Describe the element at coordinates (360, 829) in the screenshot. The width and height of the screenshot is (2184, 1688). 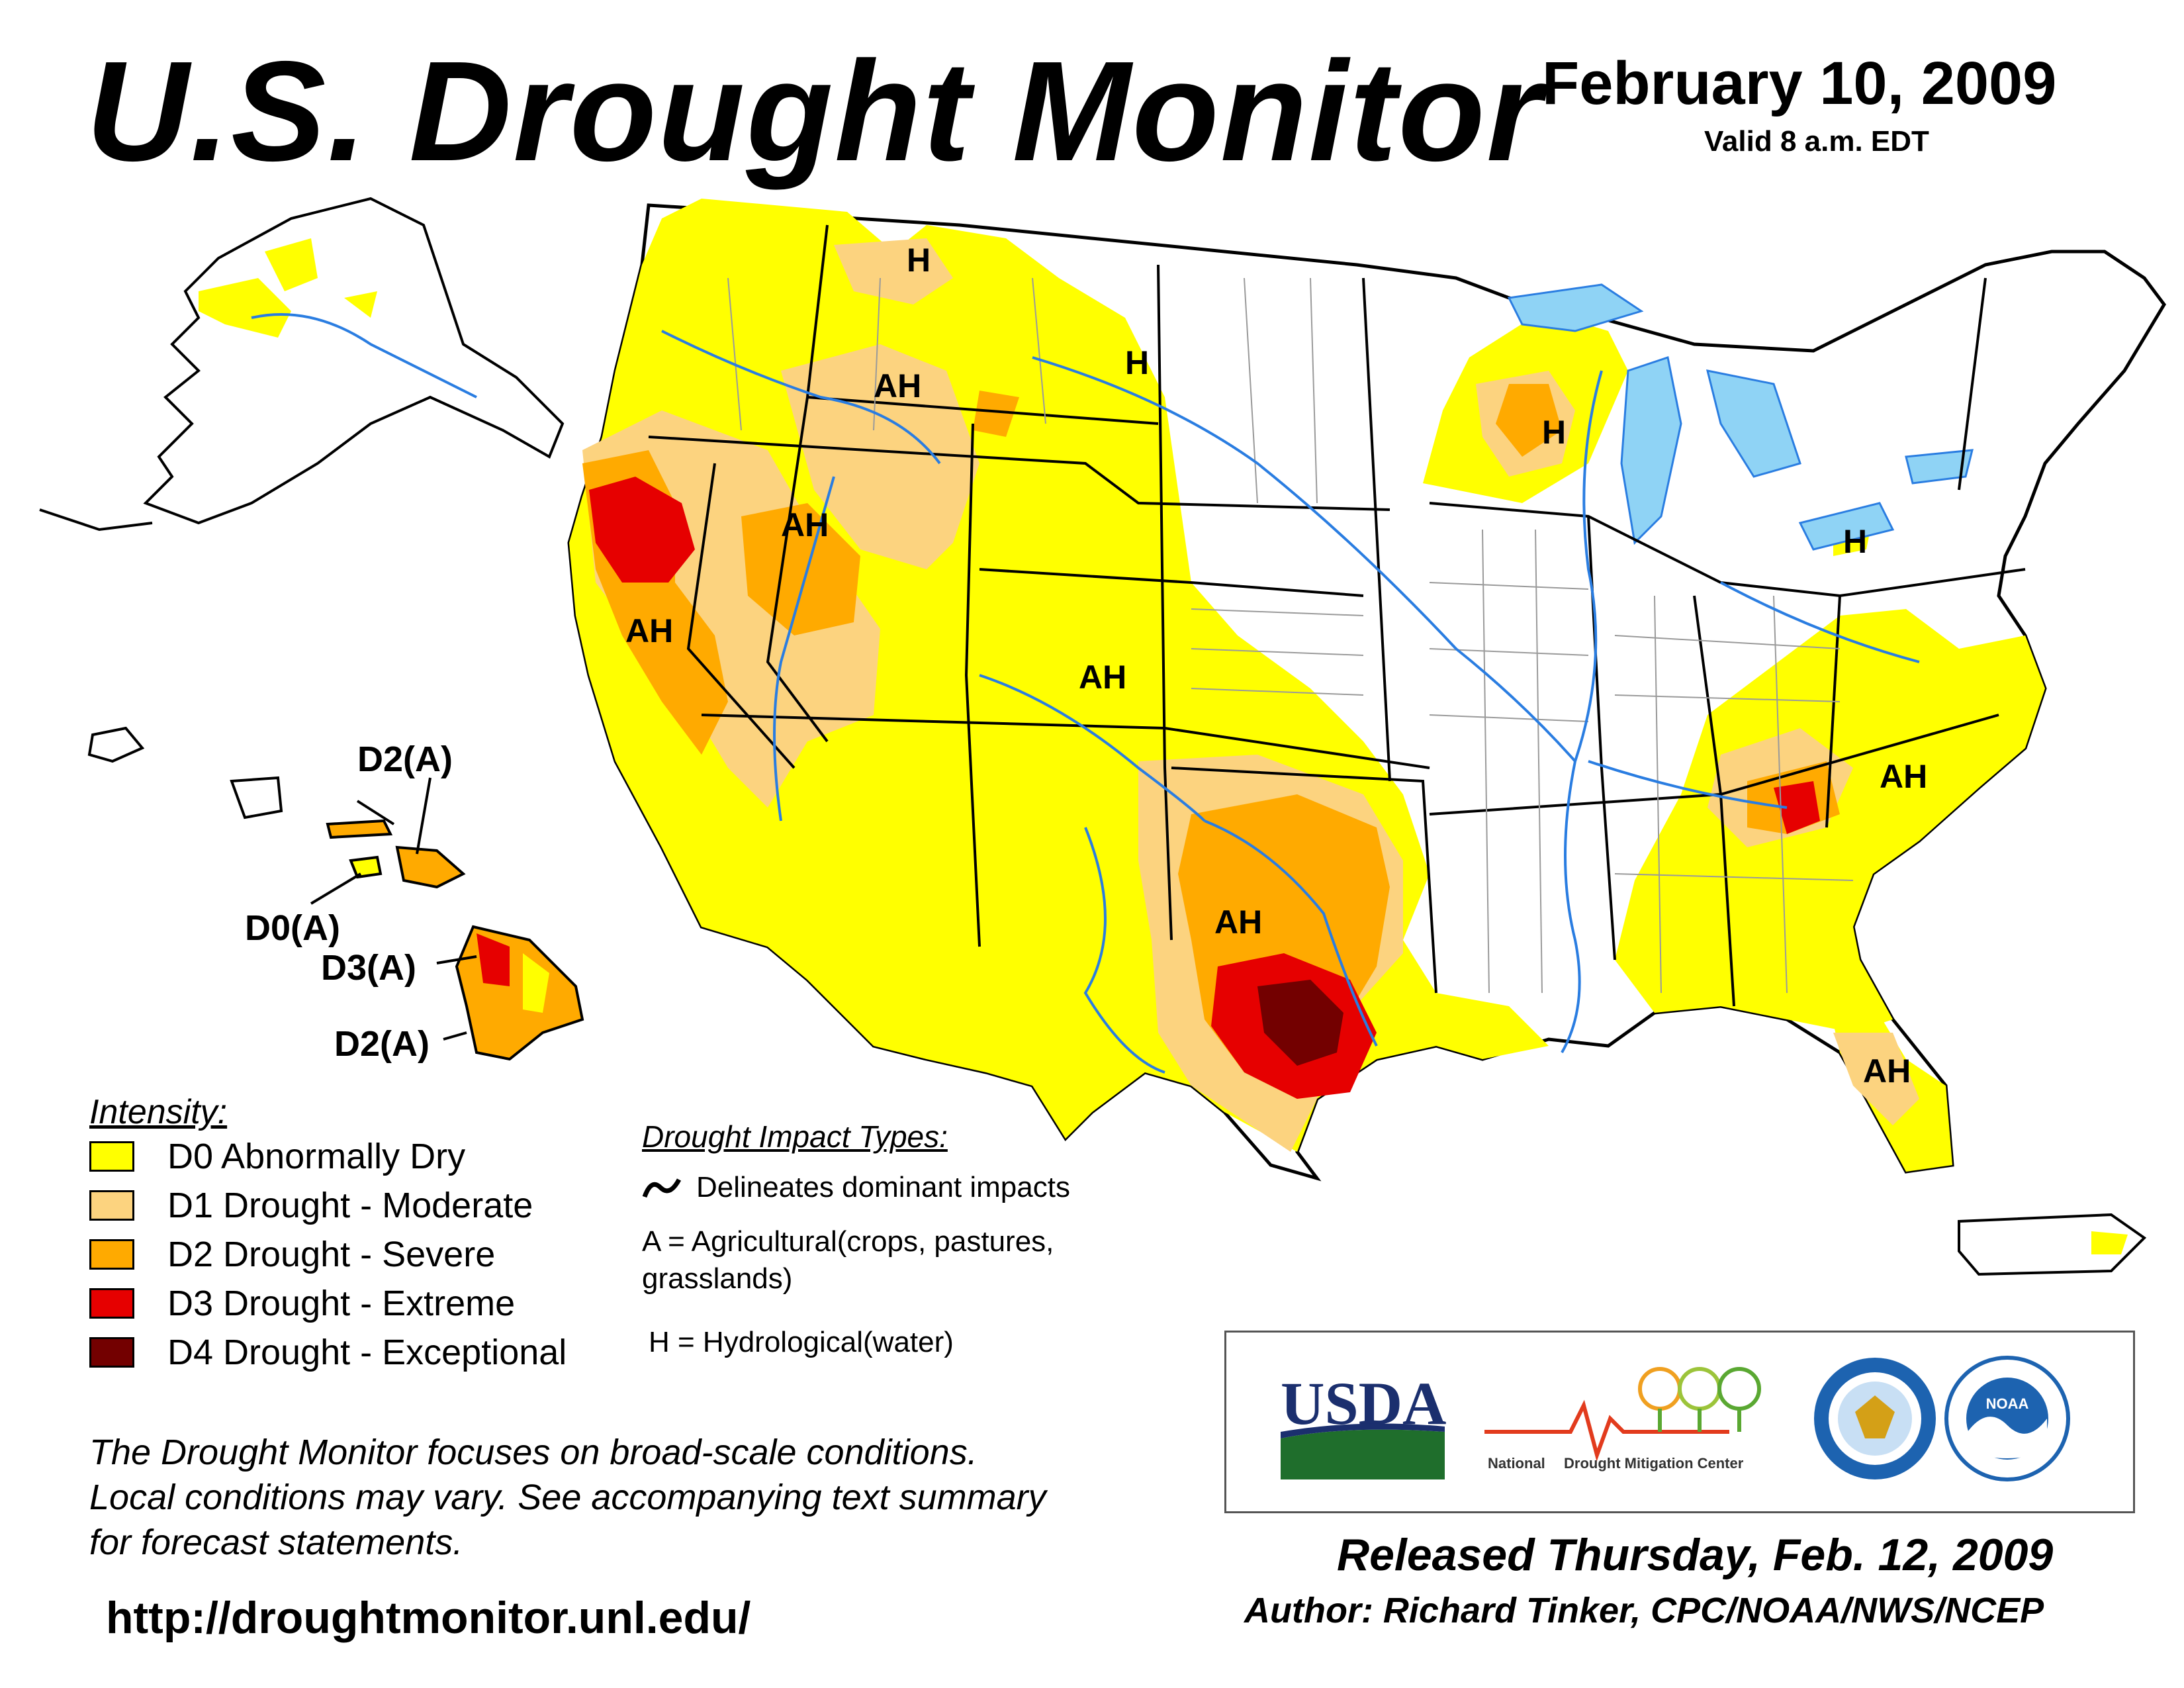
I see `molokai` at that location.